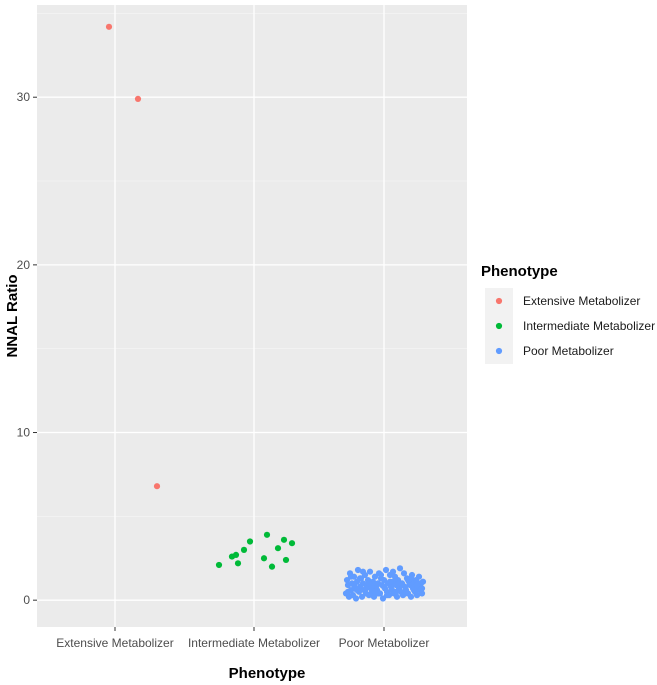  I want to click on y-tick-label: 20, so click(24, 265).